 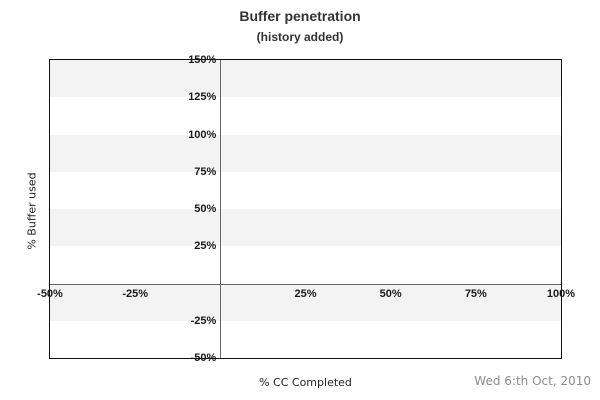 What do you see at coordinates (220, 209) in the screenshot?
I see `y-zero-line` at bounding box center [220, 209].